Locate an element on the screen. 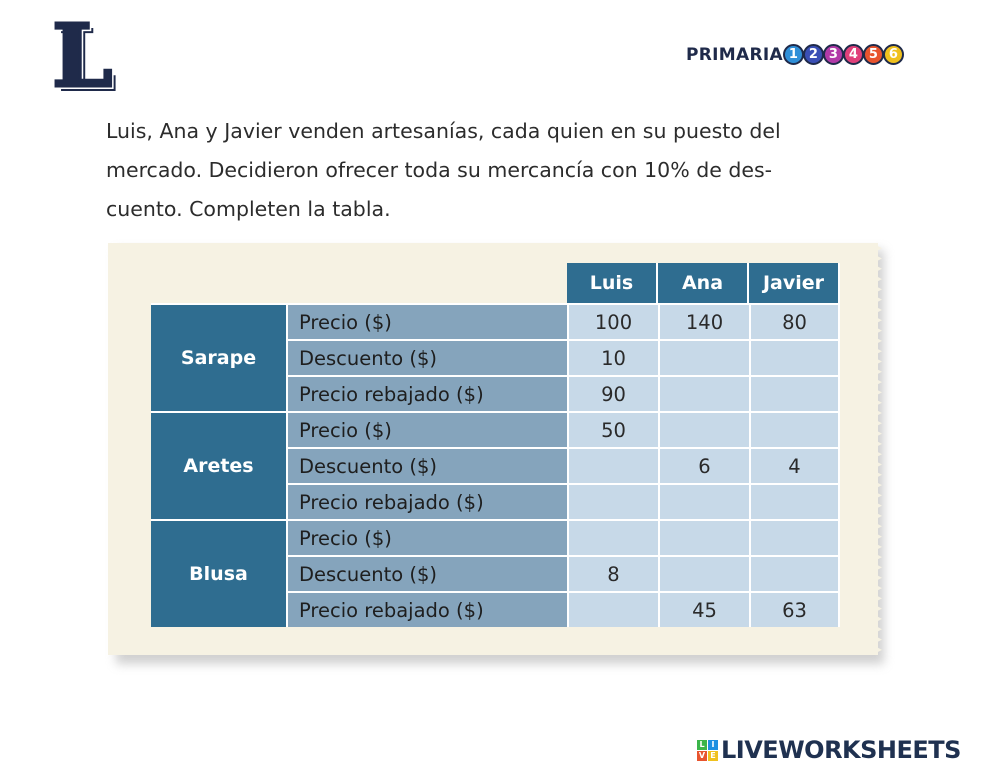 This screenshot has width=1000, height=772. table-row: Sarape Precio ($) 100 140 80 is located at coordinates (495, 357).